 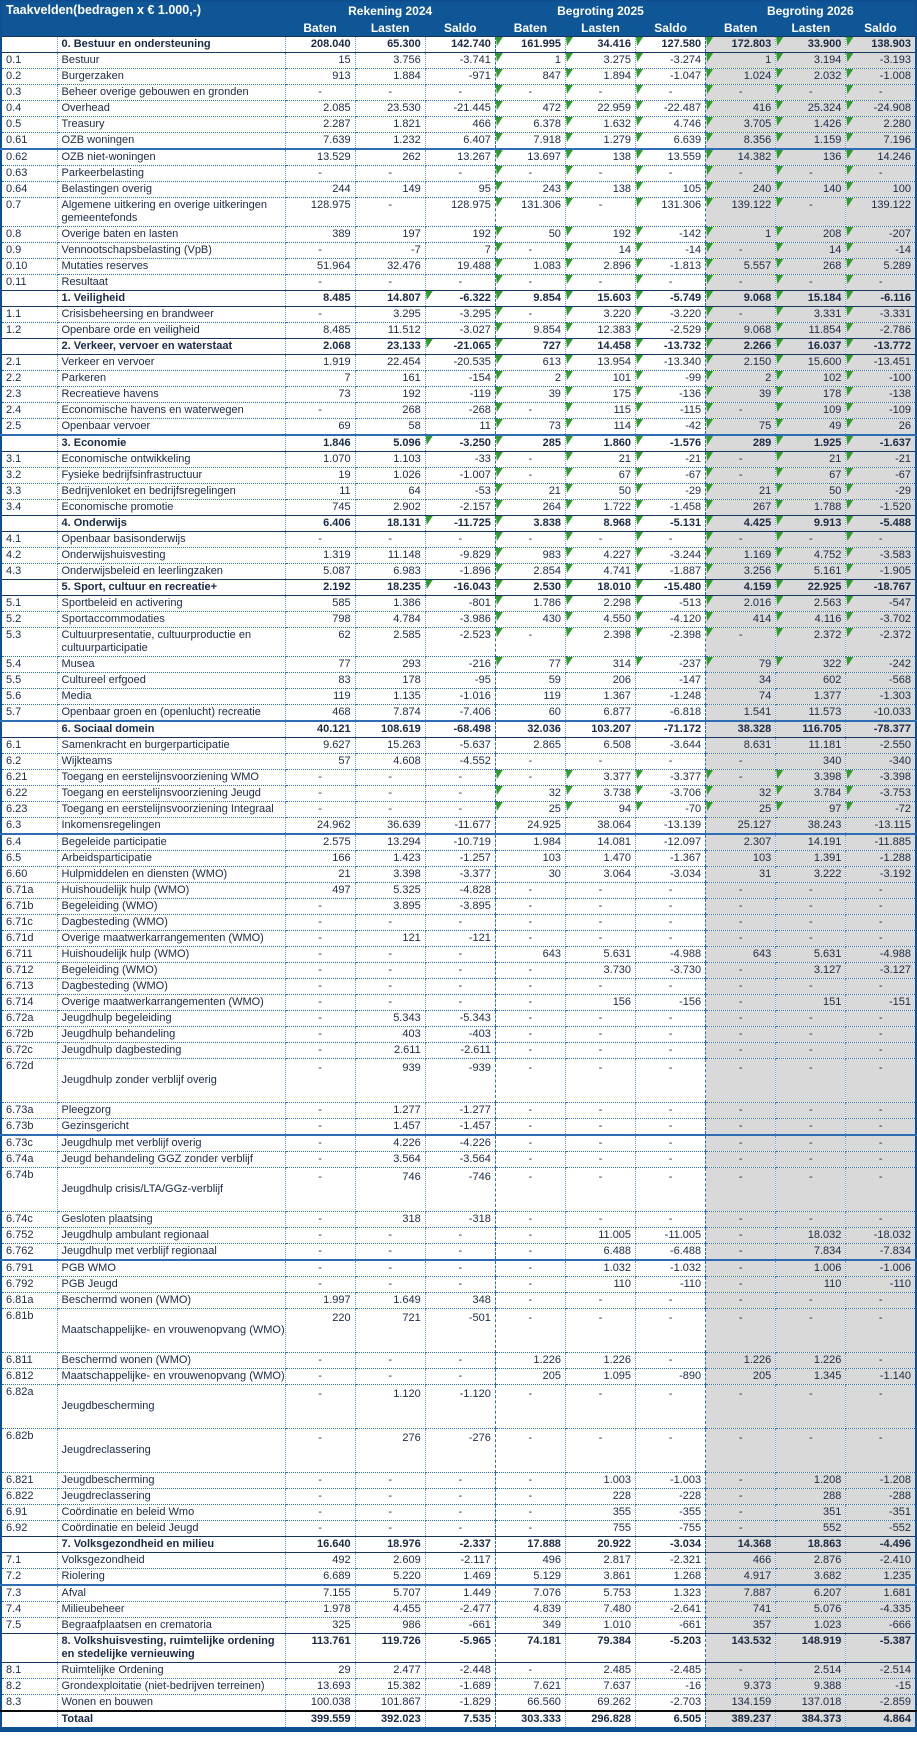 I want to click on cell-baten-2026: 1.169, so click(x=741, y=555).